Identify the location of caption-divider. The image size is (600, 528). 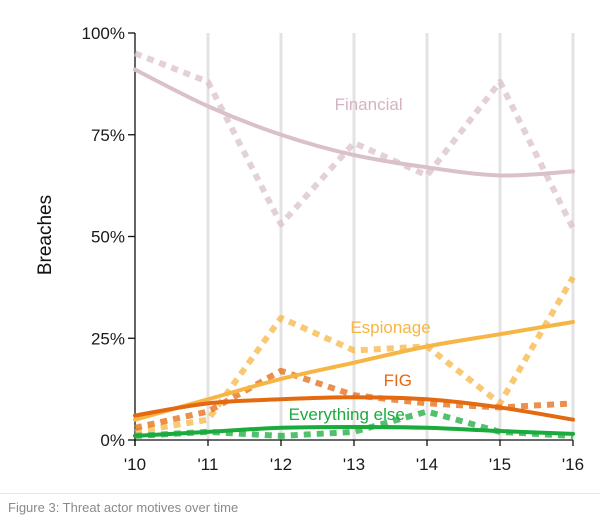
(300, 493).